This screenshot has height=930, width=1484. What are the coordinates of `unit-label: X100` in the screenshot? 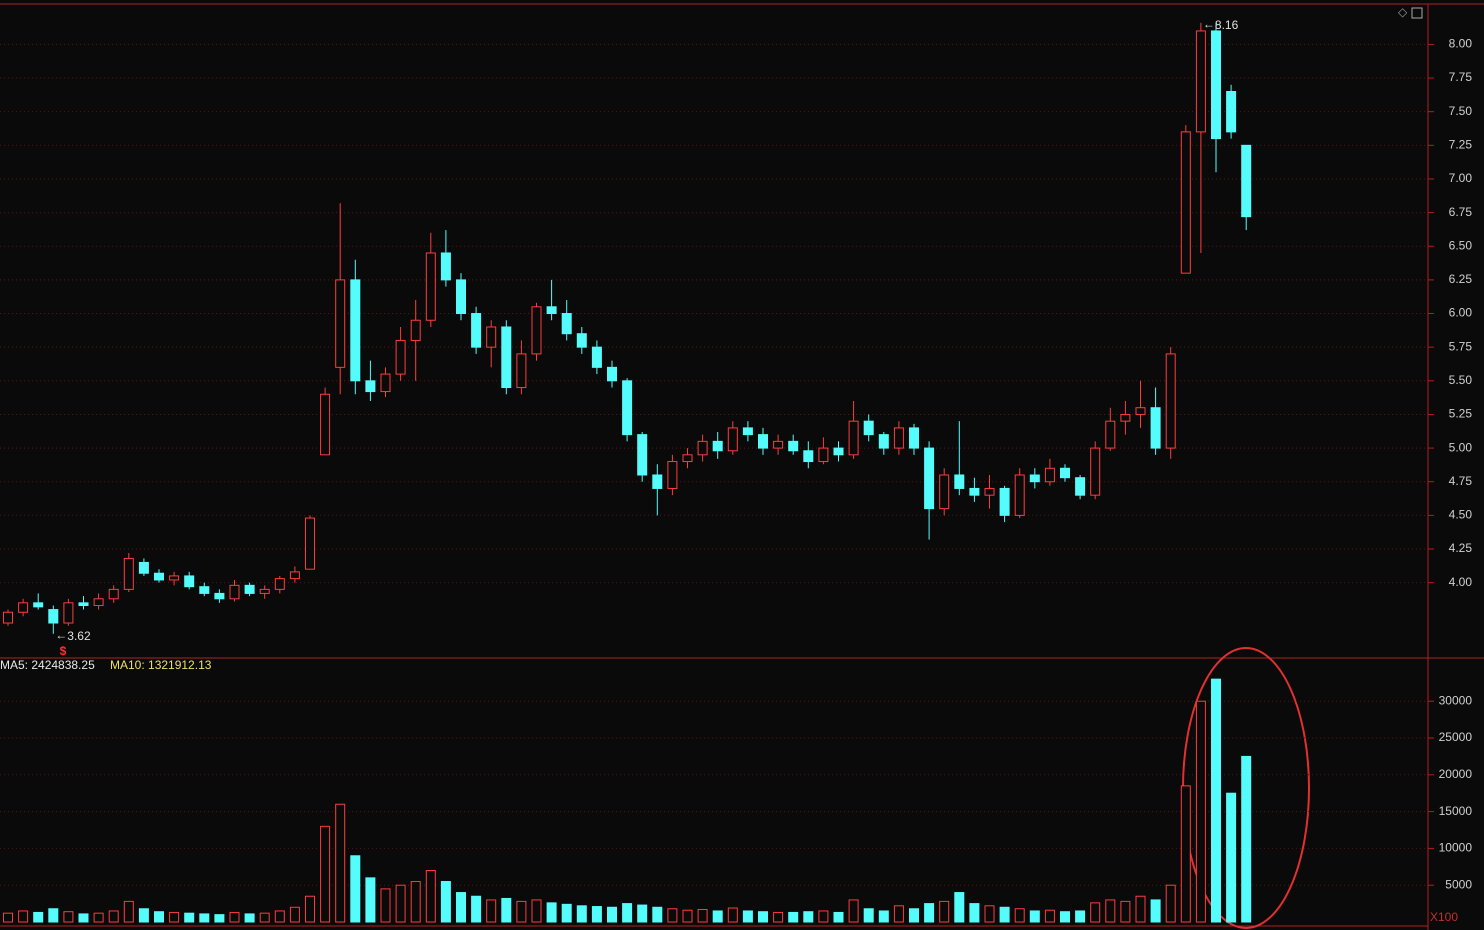 It's located at (1444, 917).